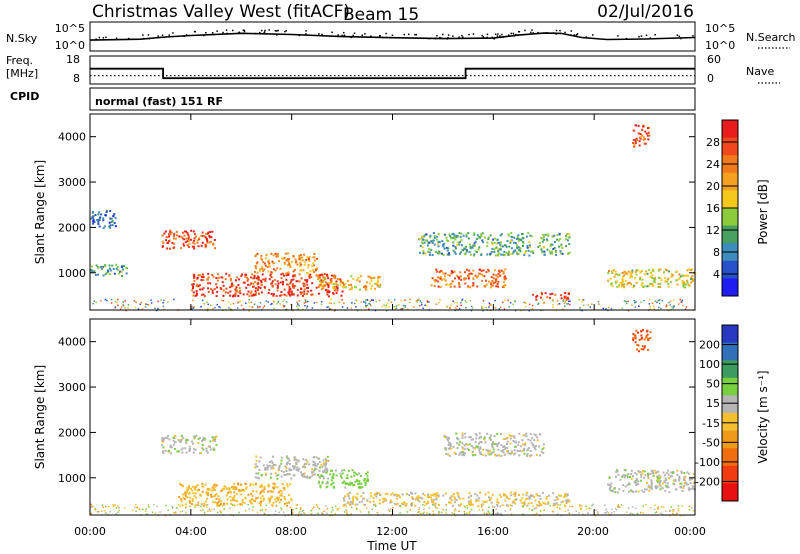 The image size is (800, 554). I want to click on x-tick-label: 00:00, so click(90, 531).